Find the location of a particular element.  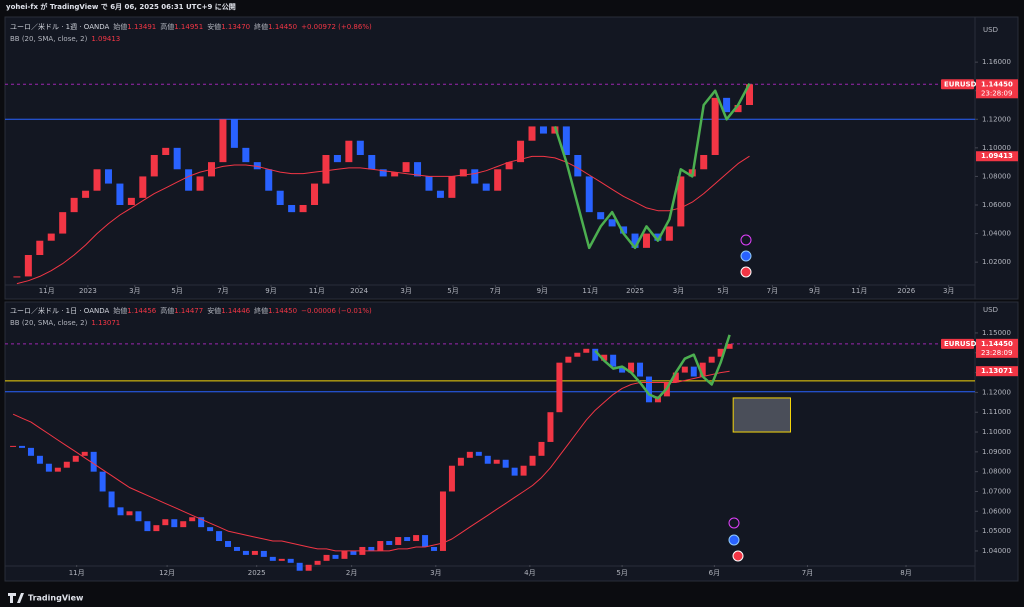

x-tick-label: 7月 is located at coordinates (807, 573).